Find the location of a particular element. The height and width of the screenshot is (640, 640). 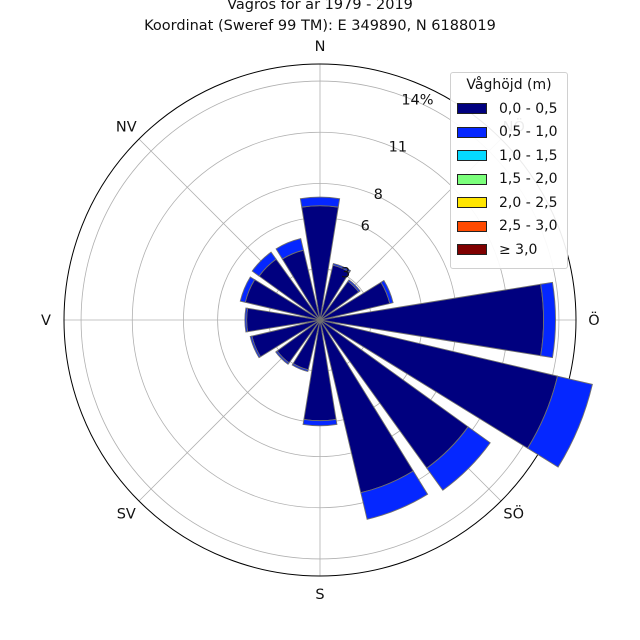

radial-tick-label-0: 3 is located at coordinates (345, 274).